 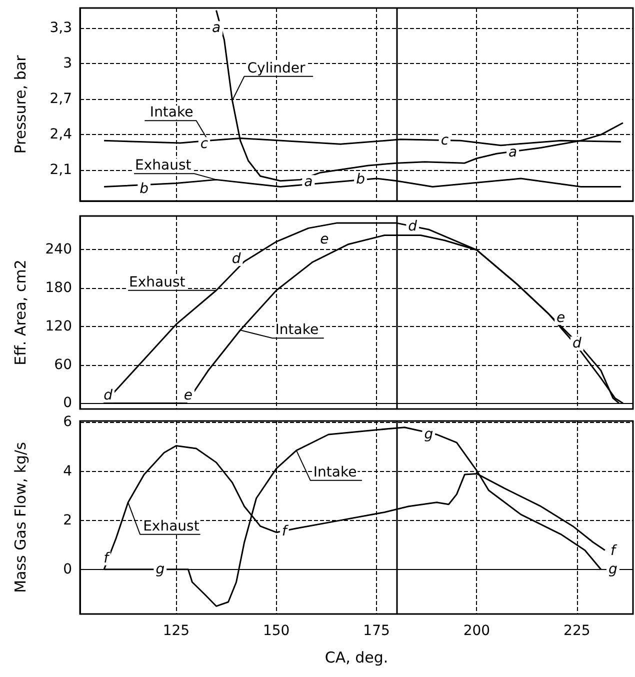 What do you see at coordinates (21, 517) in the screenshot?
I see `y-axis-title: Mass Gas Flow, kg/s` at bounding box center [21, 517].